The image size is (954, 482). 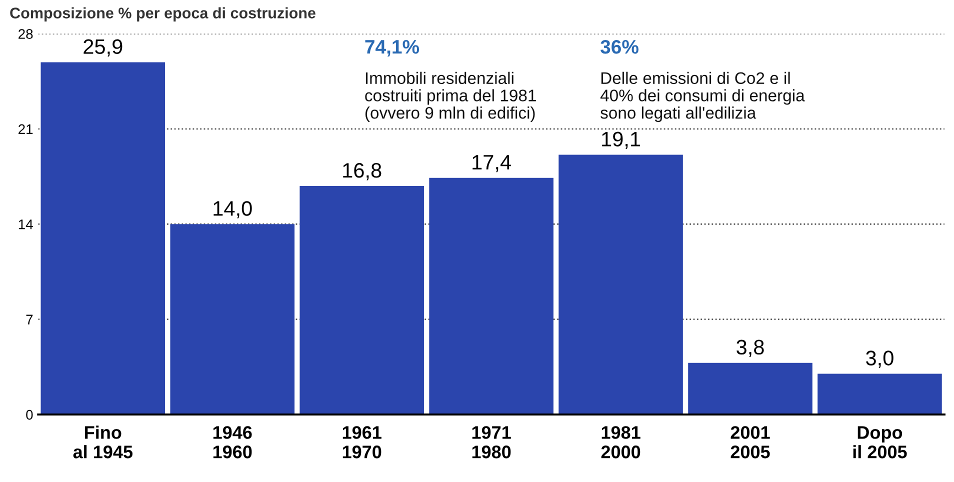 What do you see at coordinates (619, 47) in the screenshot?
I see `annotation: 36%` at bounding box center [619, 47].